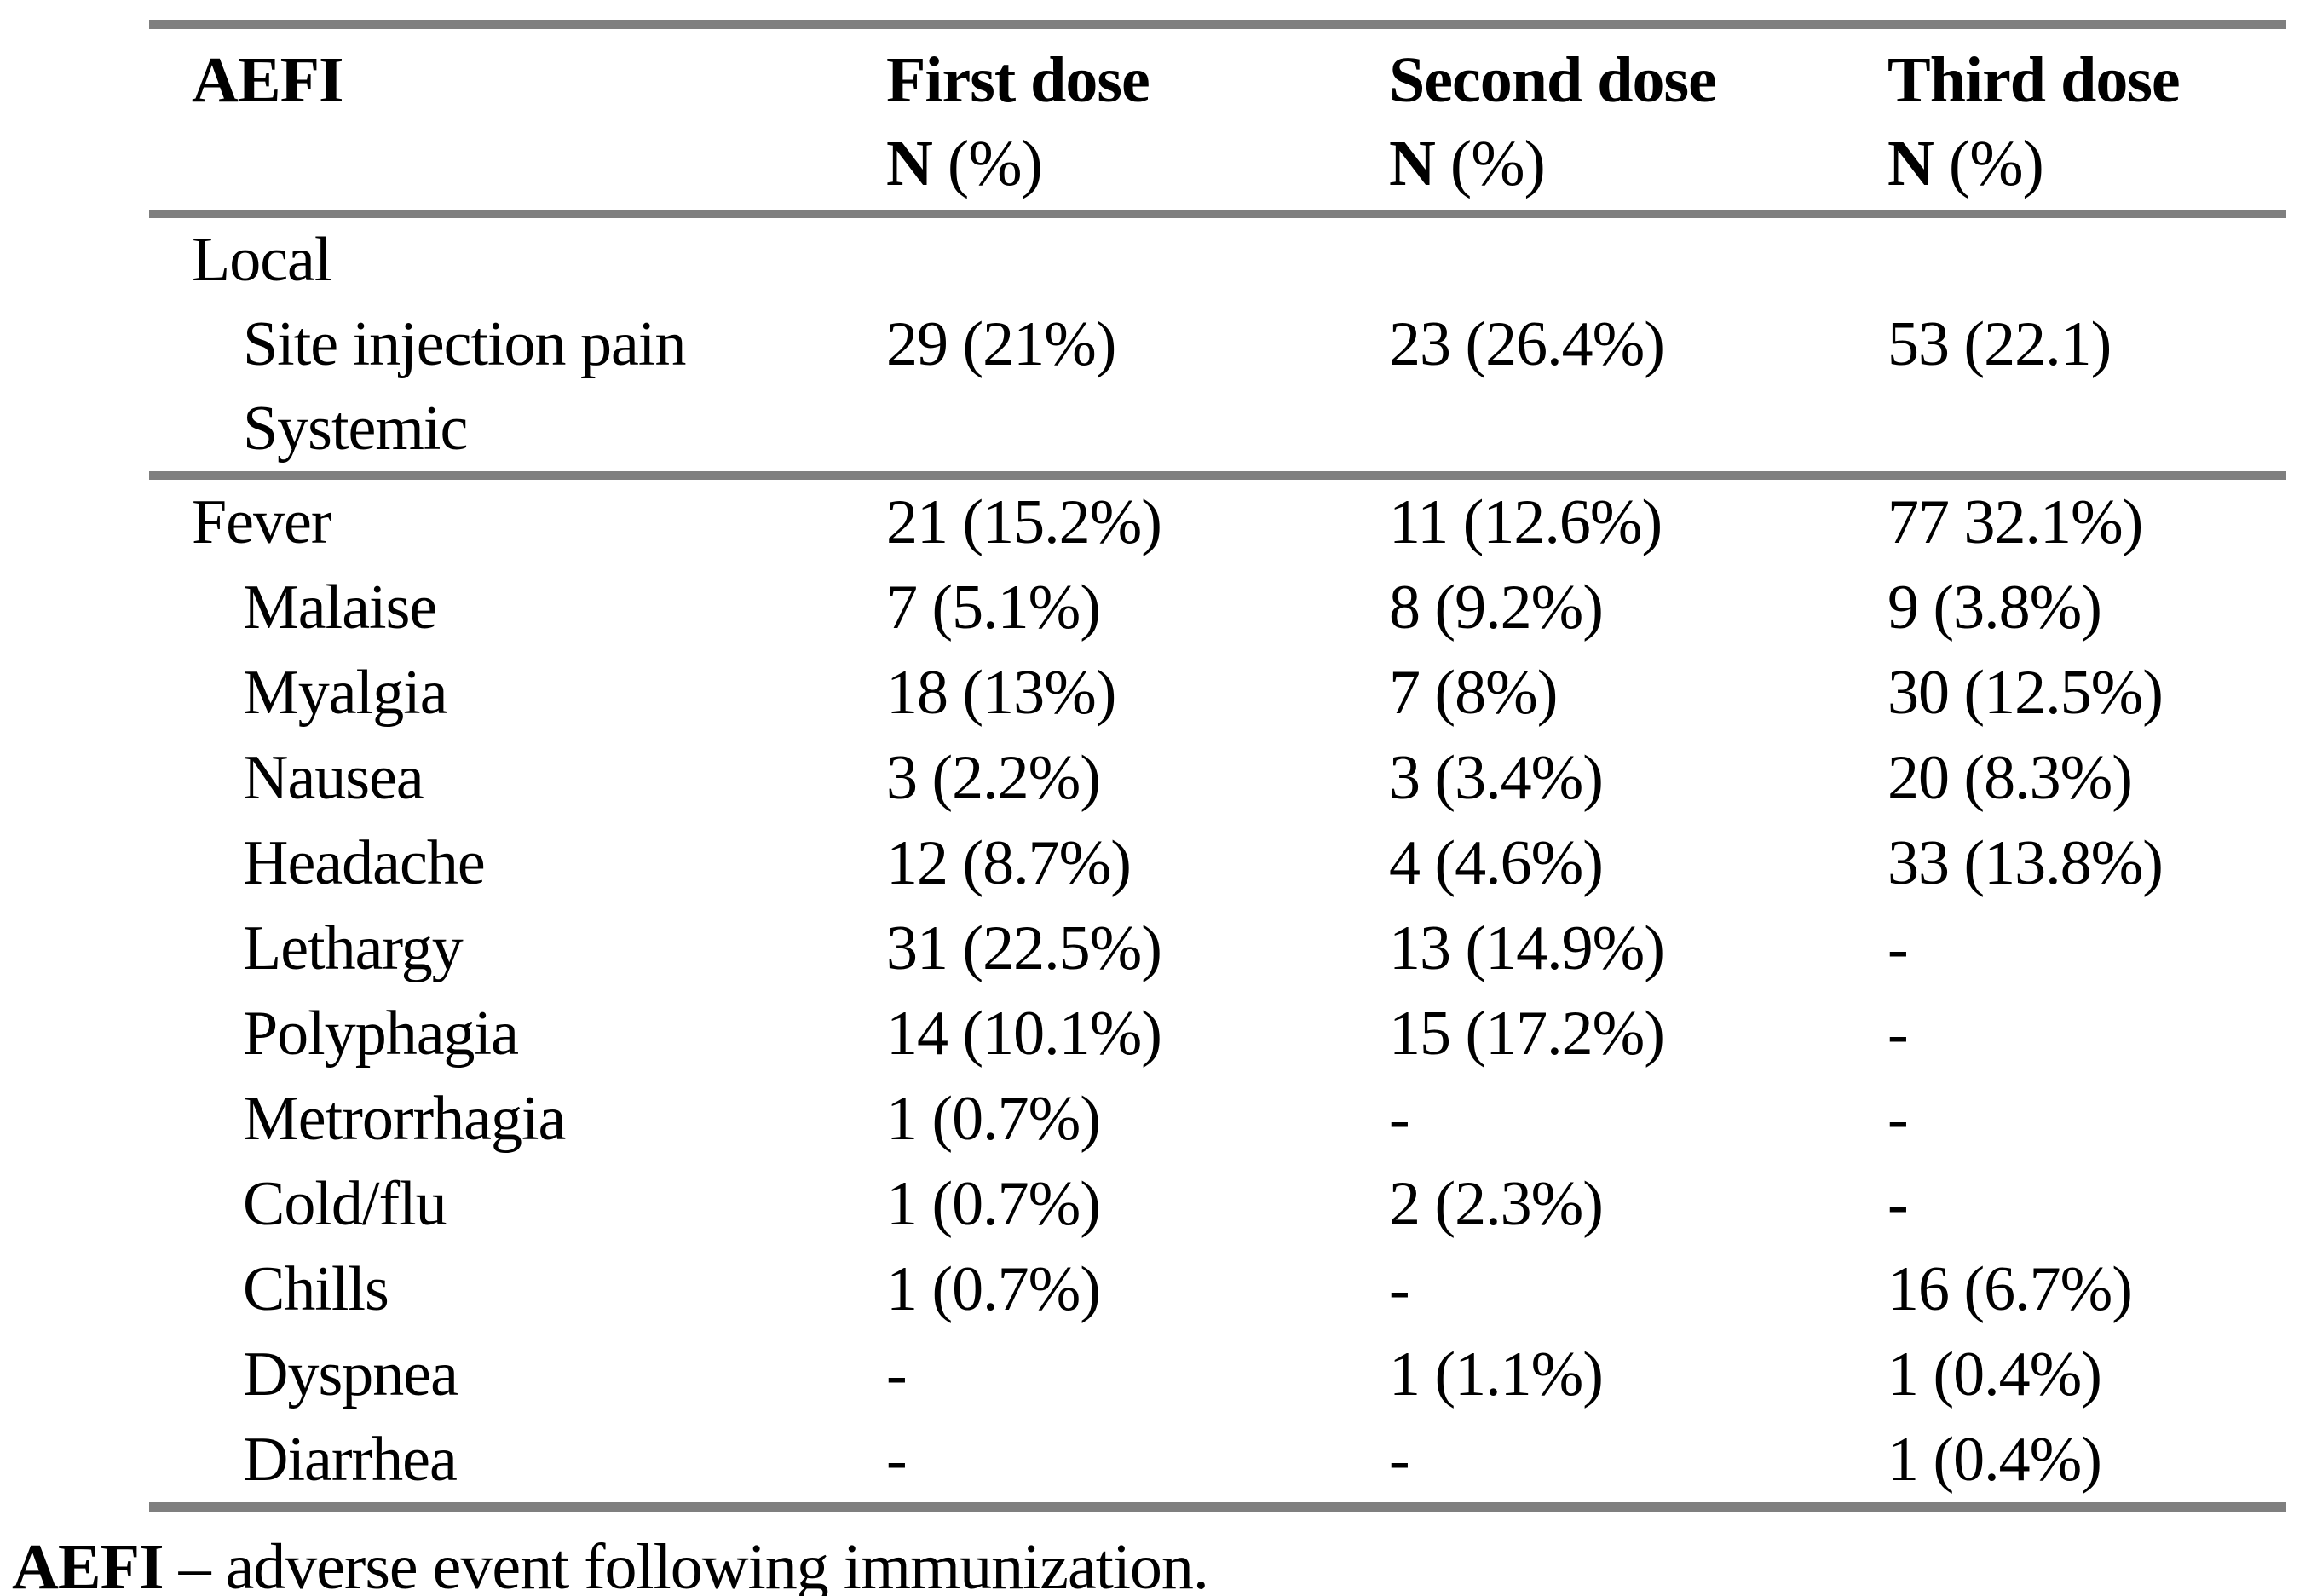 This screenshot has width=2311, height=1596. What do you see at coordinates (1217, 1033) in the screenshot?
I see `table-row: Polyphagia 14 (10.1%) 15 (17.2%) -` at bounding box center [1217, 1033].